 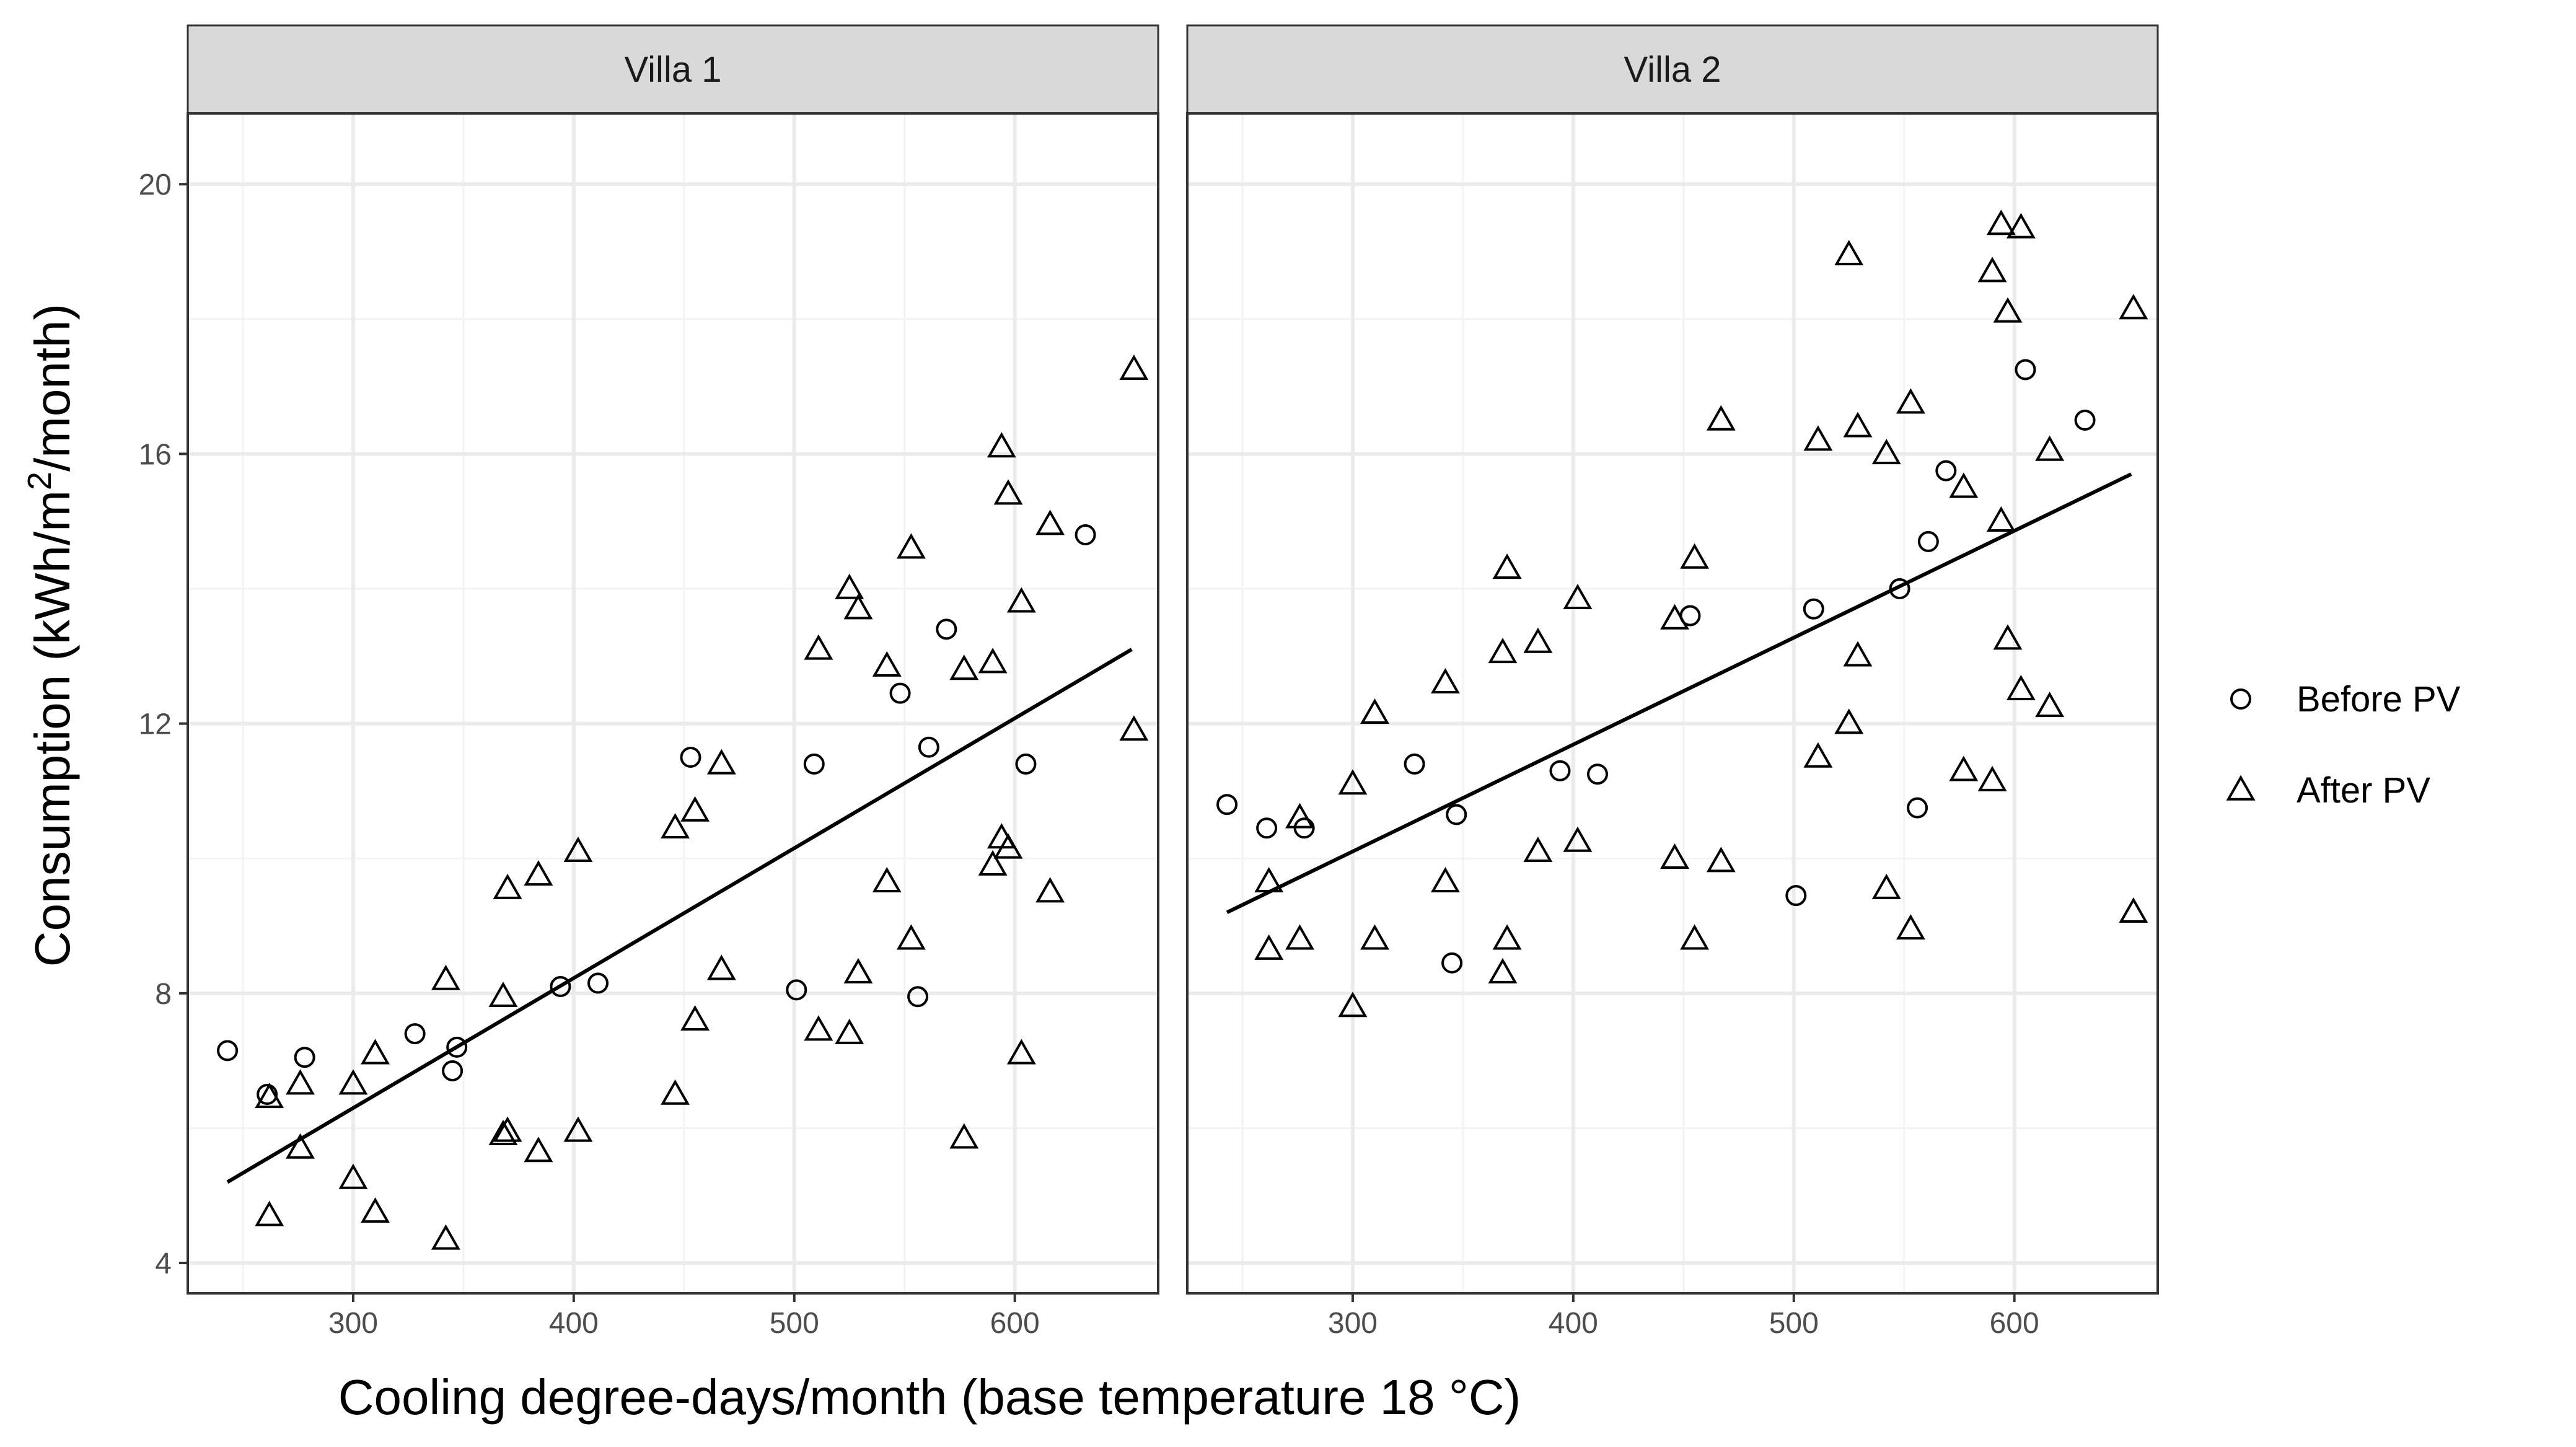 What do you see at coordinates (155, 724) in the screenshot?
I see `y-tick-label: 12` at bounding box center [155, 724].